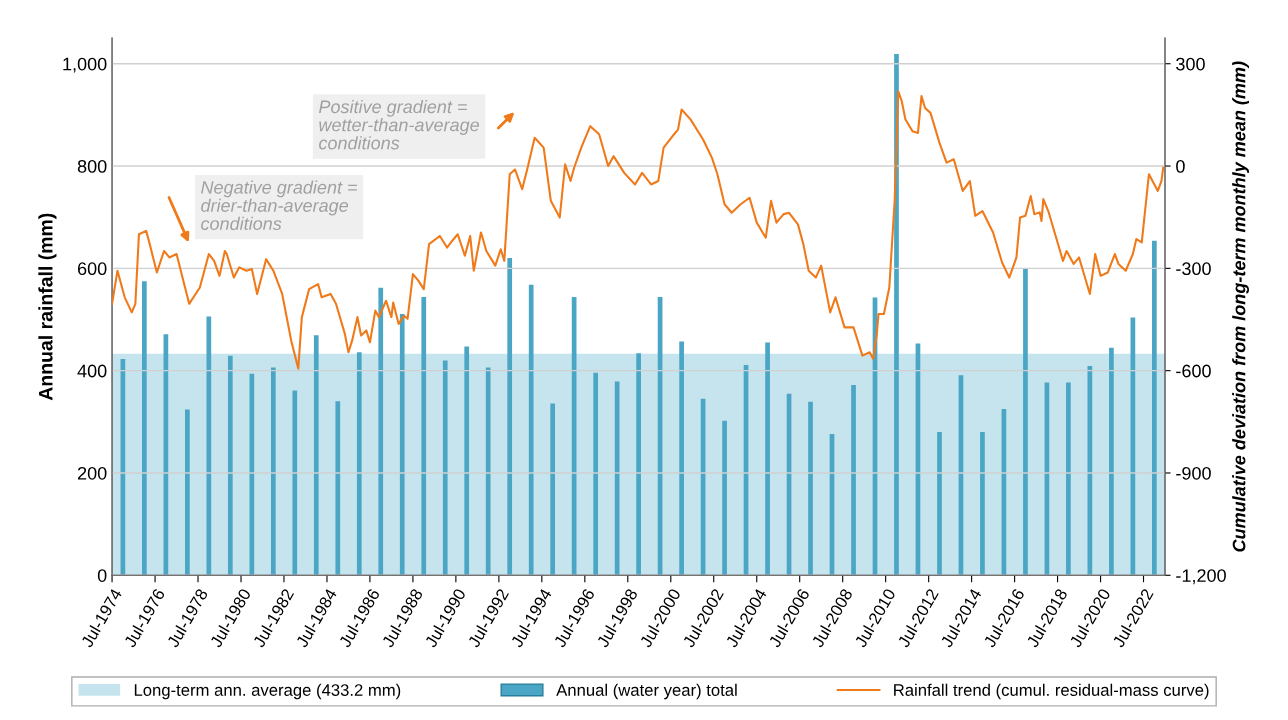 This screenshot has width=1288, height=720. What do you see at coordinates (92, 269) in the screenshot?
I see `y-tick-label: 600` at bounding box center [92, 269].